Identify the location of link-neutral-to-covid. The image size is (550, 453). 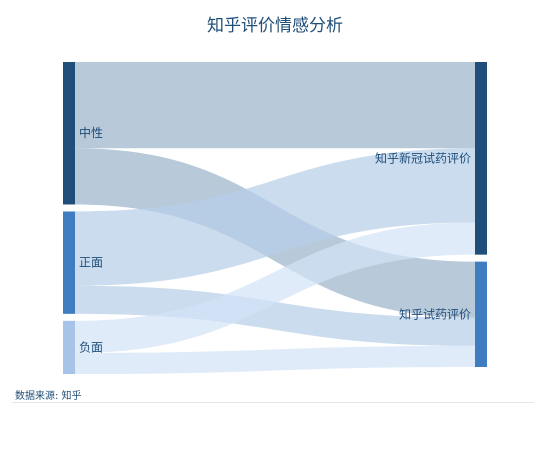
(275, 105).